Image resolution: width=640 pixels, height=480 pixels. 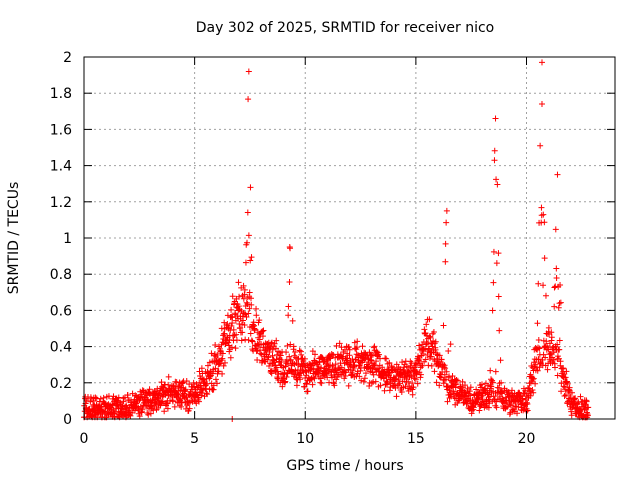 What do you see at coordinates (61, 348) in the screenshot?
I see `y-tick-label: 0.4` at bounding box center [61, 348].